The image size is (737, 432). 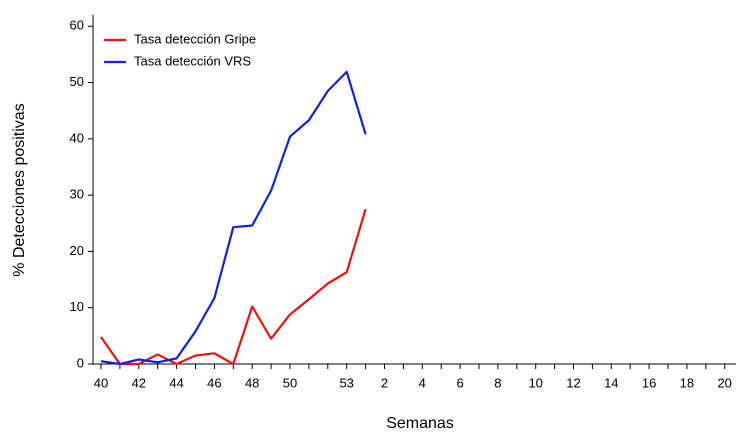 What do you see at coordinates (77, 81) in the screenshot?
I see `y-tick-label: 50` at bounding box center [77, 81].